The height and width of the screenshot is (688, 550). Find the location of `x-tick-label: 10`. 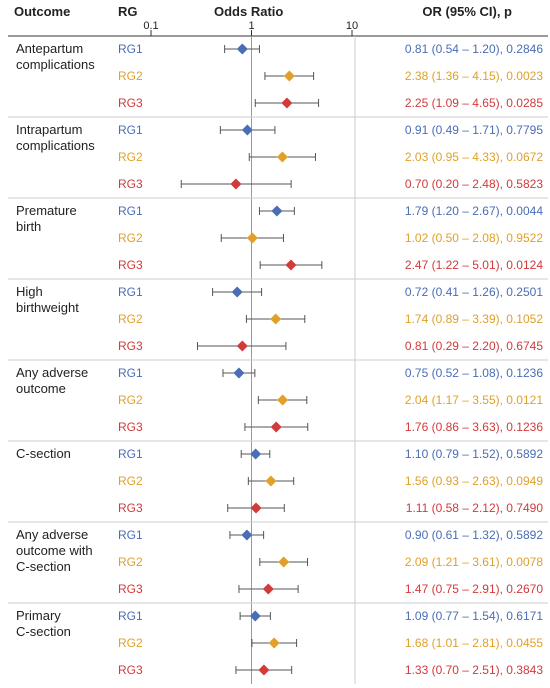

x-tick-label: 10 is located at coordinates (352, 26).